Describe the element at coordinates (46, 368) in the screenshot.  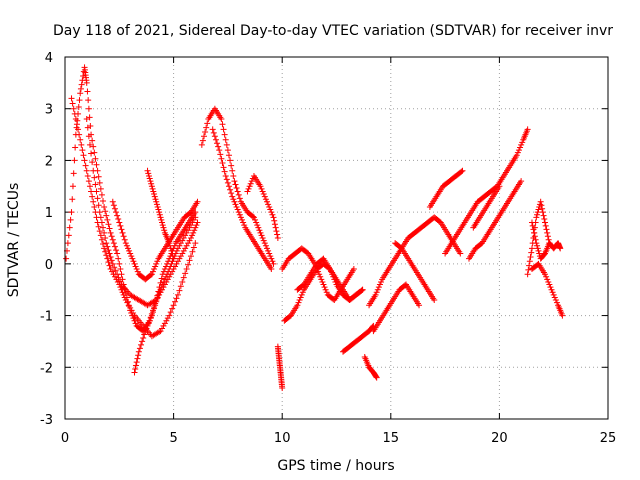
I see `y-tick-label: -2` at that location.